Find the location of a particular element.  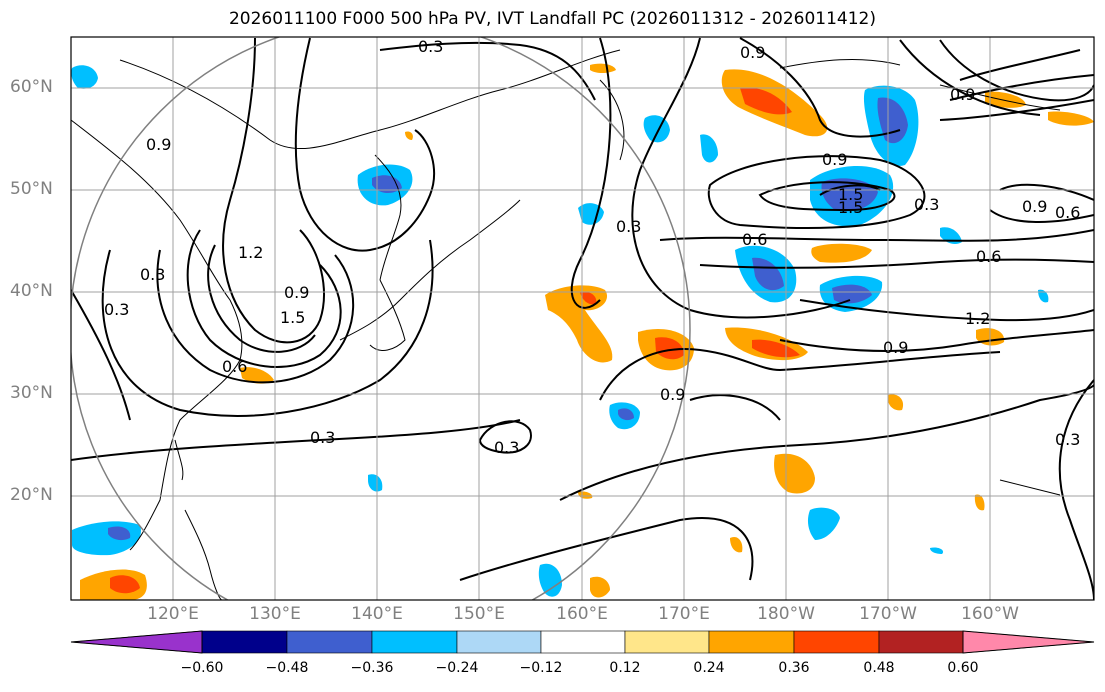

lon-label-160e: 160°E is located at coordinates (582, 614).